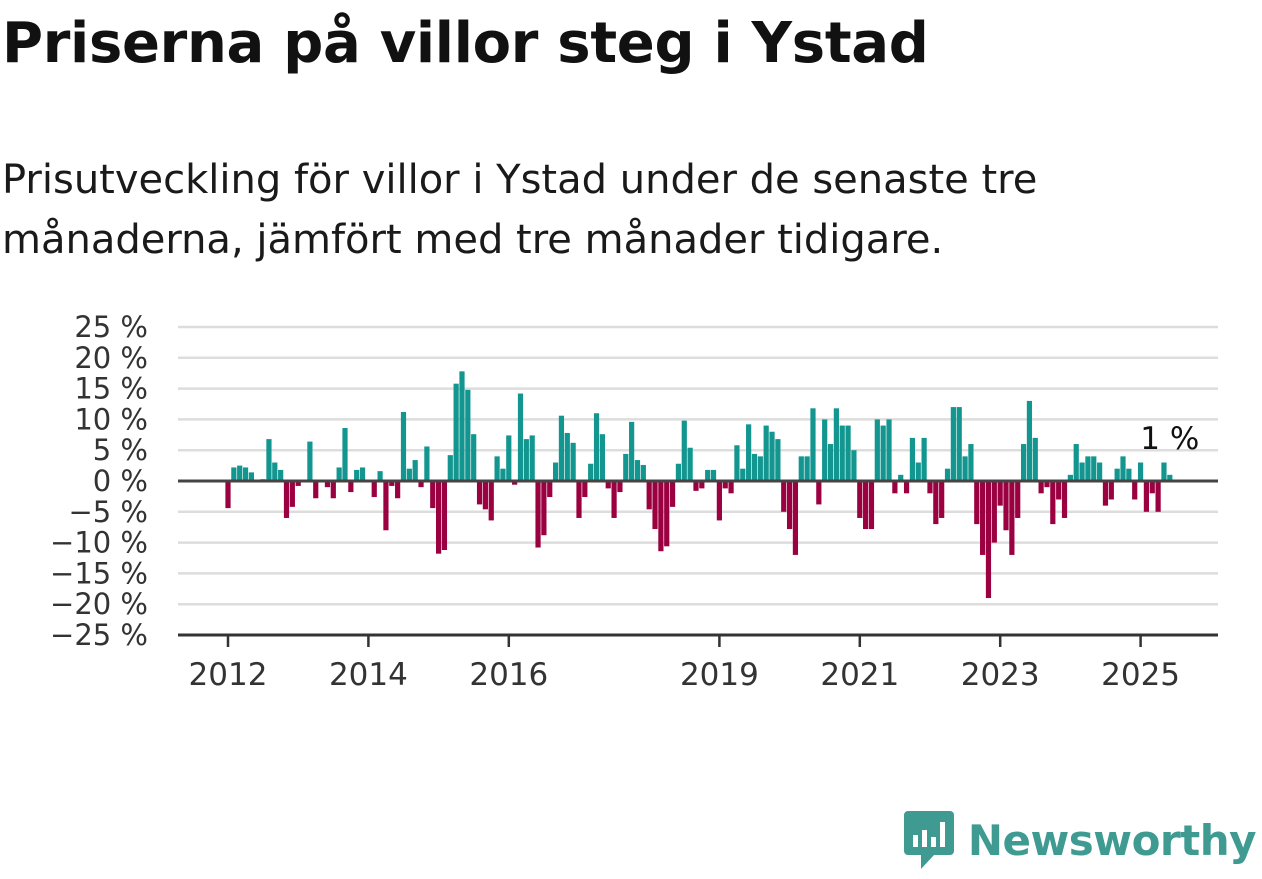 The width and height of the screenshot is (1262, 879). I want to click on y-tick-label: 5 %, so click(120, 450).